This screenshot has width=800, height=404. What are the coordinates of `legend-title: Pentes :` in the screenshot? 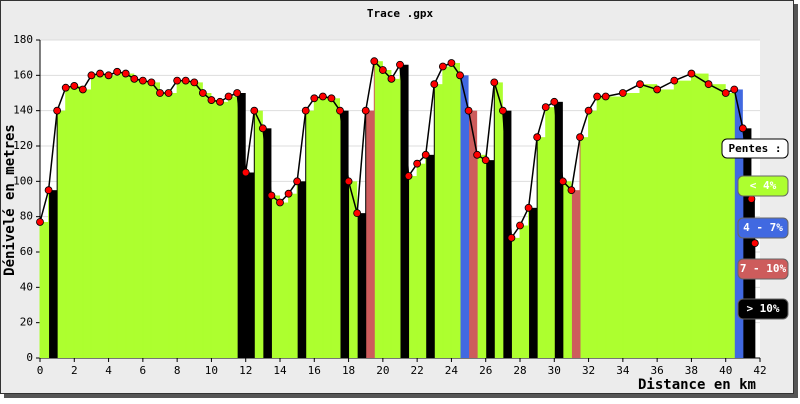 It's located at (755, 148).